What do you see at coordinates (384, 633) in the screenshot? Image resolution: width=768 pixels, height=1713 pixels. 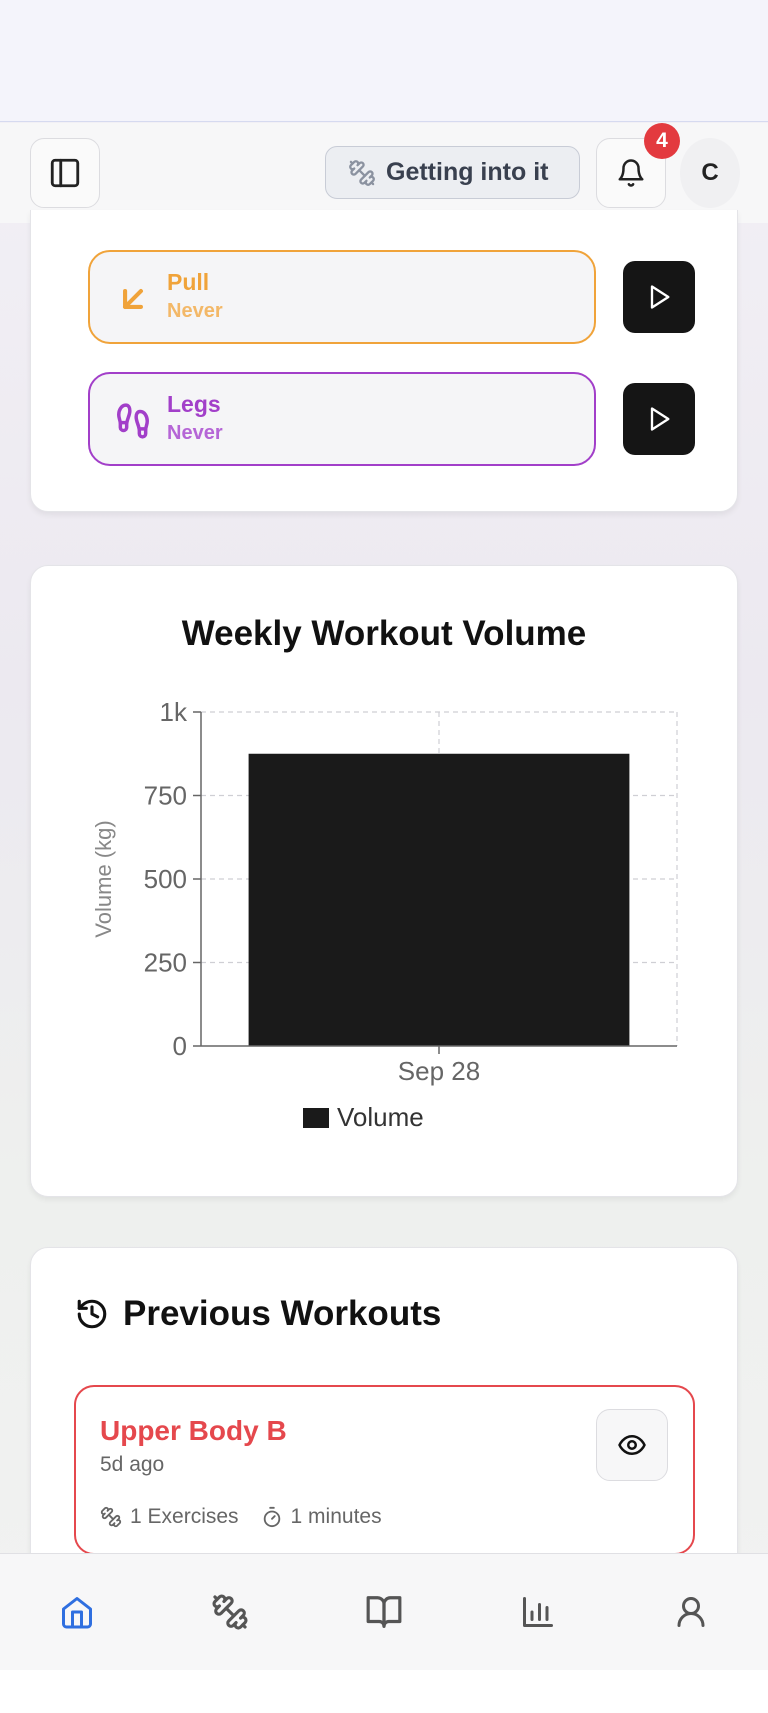 I see `chart-title: Weekly Workout Volume` at bounding box center [384, 633].